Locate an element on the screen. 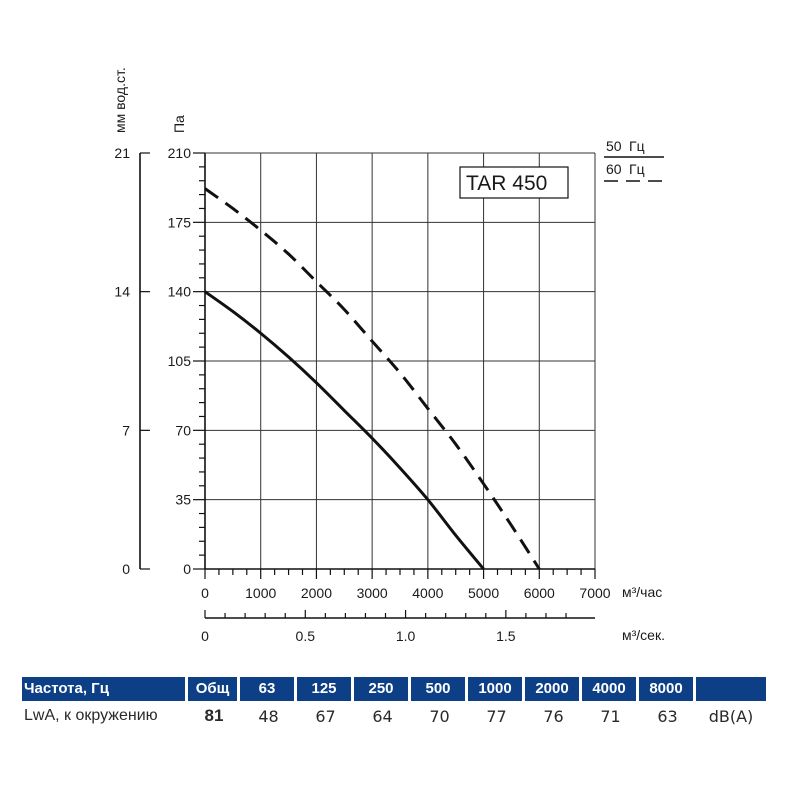 The height and width of the screenshot is (800, 800). freq-header-125: 125 is located at coordinates (325, 689).